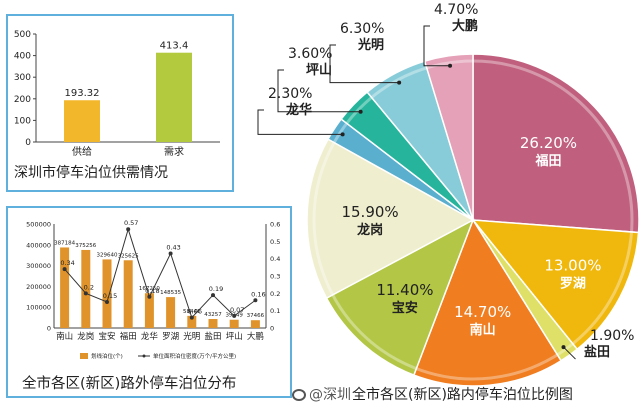 This screenshot has width=640, height=411. Describe the element at coordinates (22, 35) in the screenshot. I see `y-tick-label: 500` at that location.